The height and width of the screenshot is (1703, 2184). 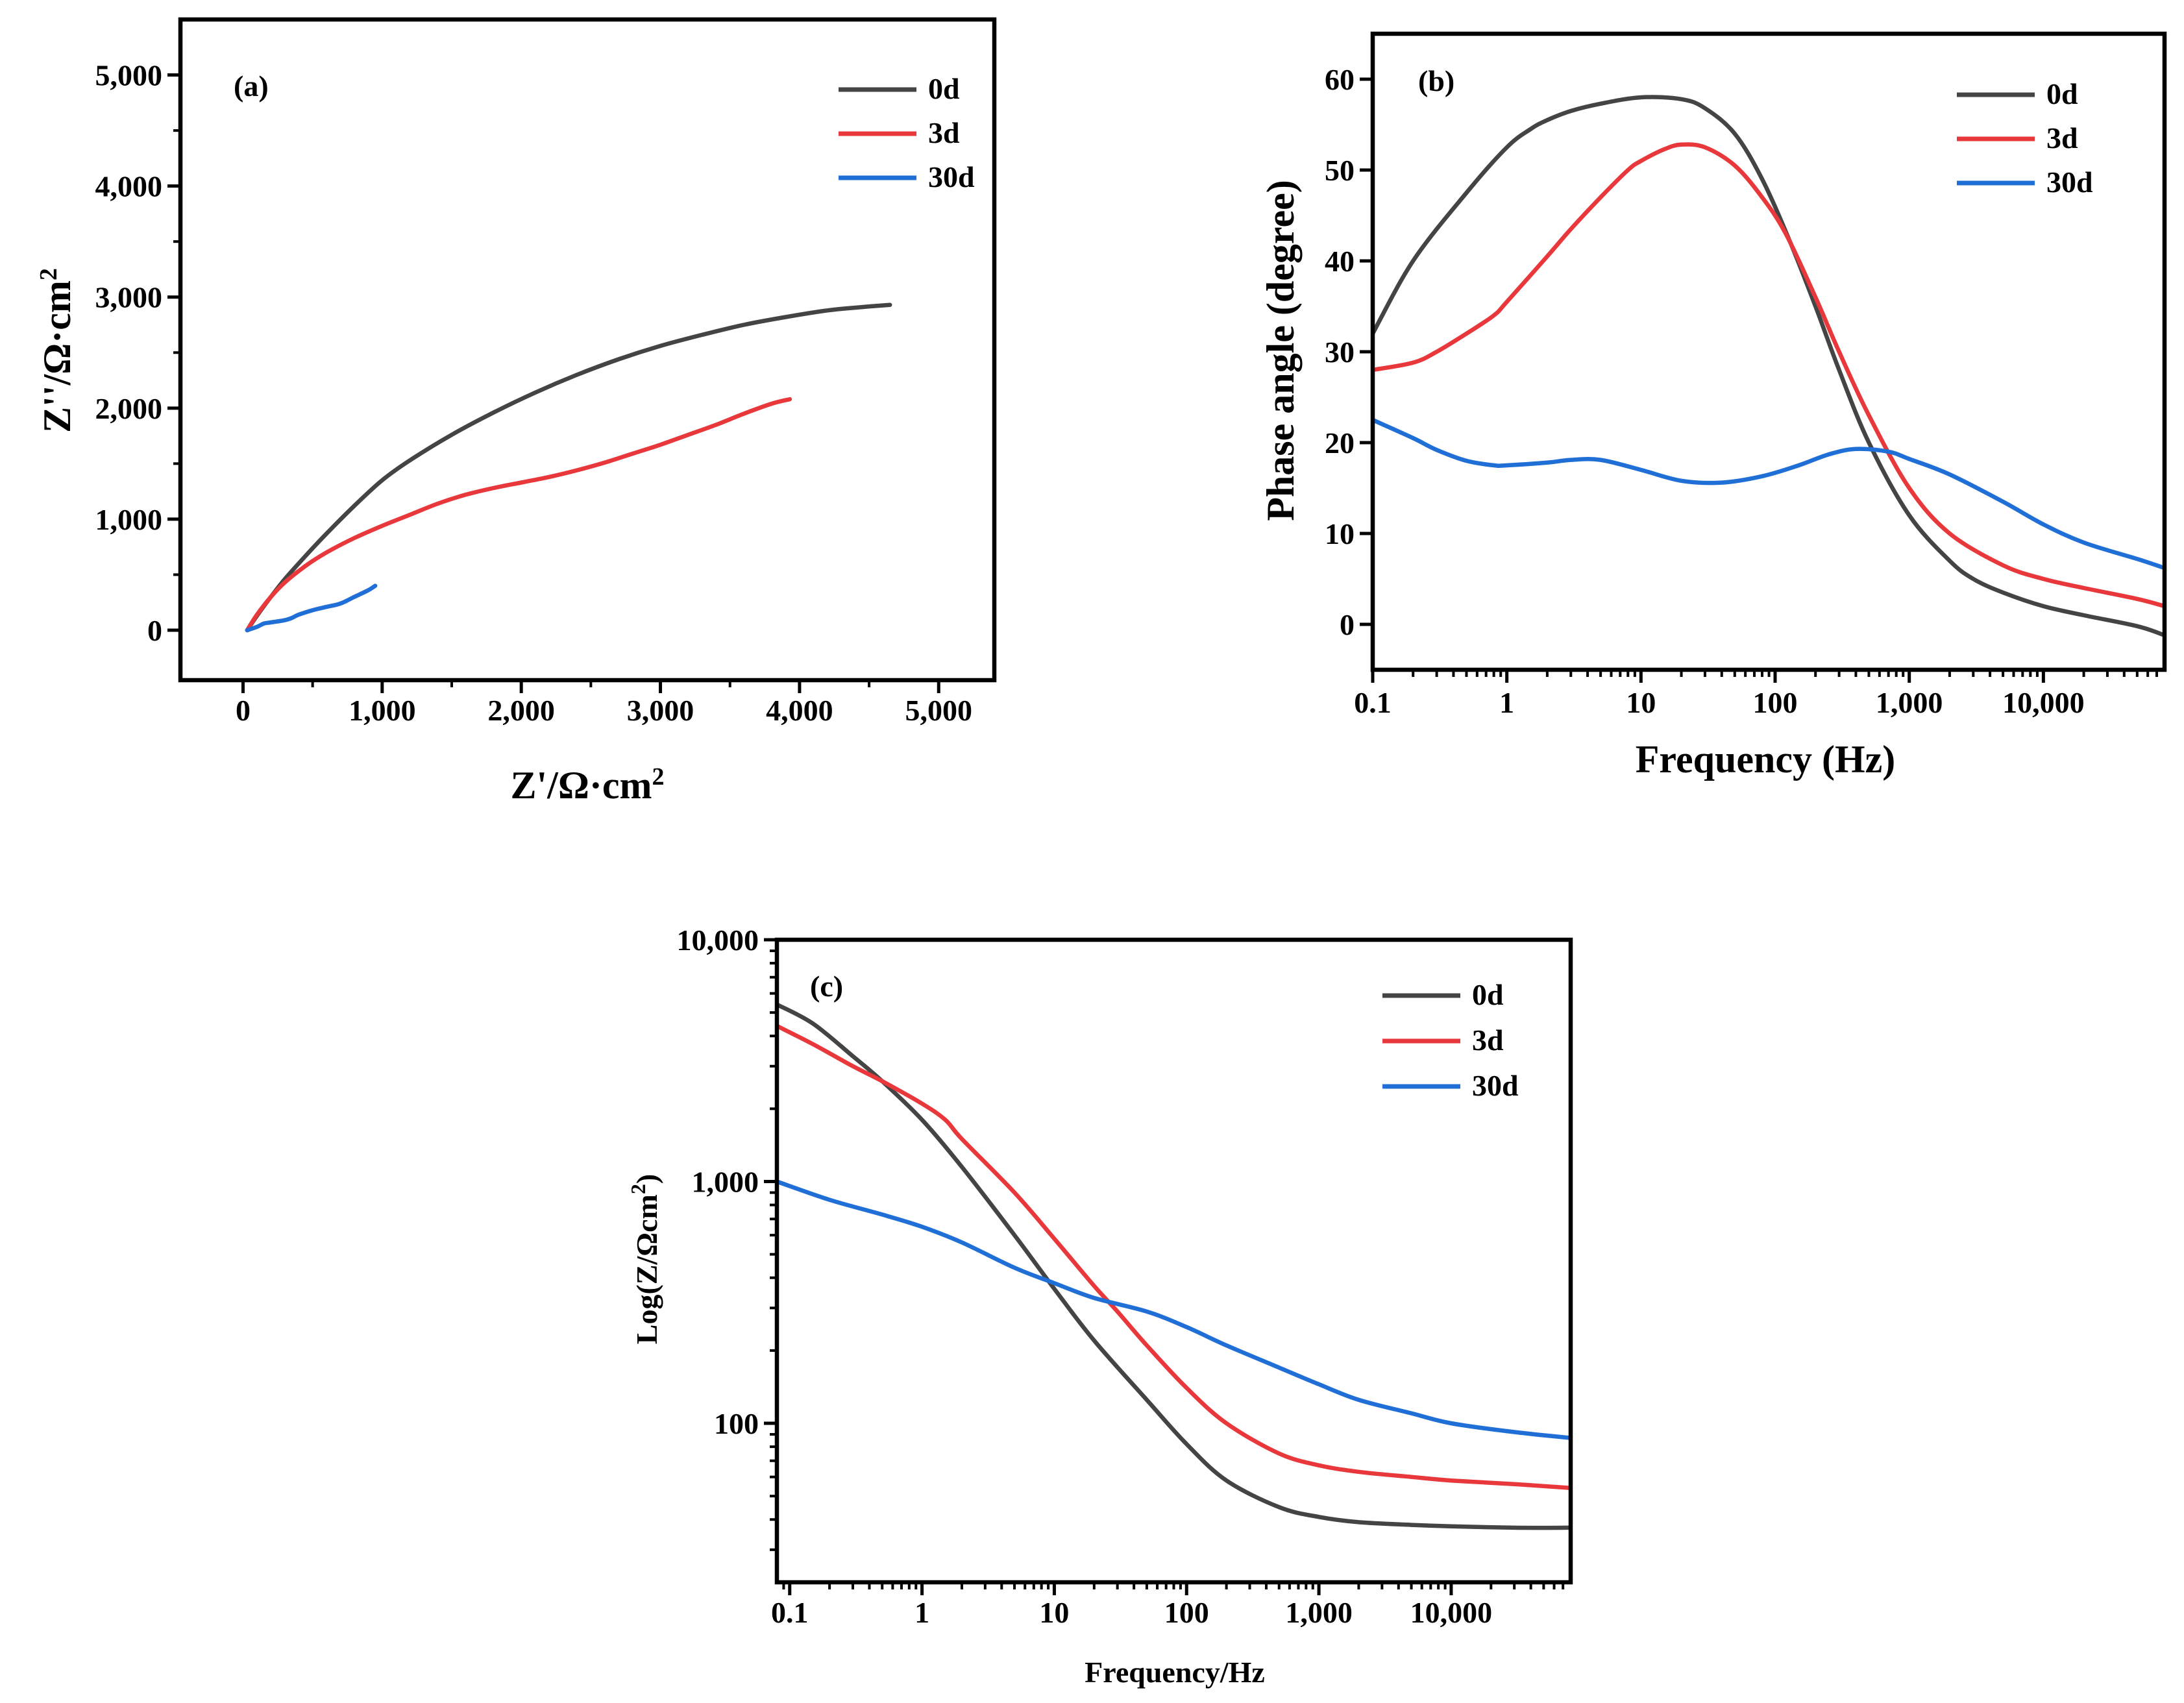 I want to click on panel-b-label: (b), so click(x=1436, y=80).